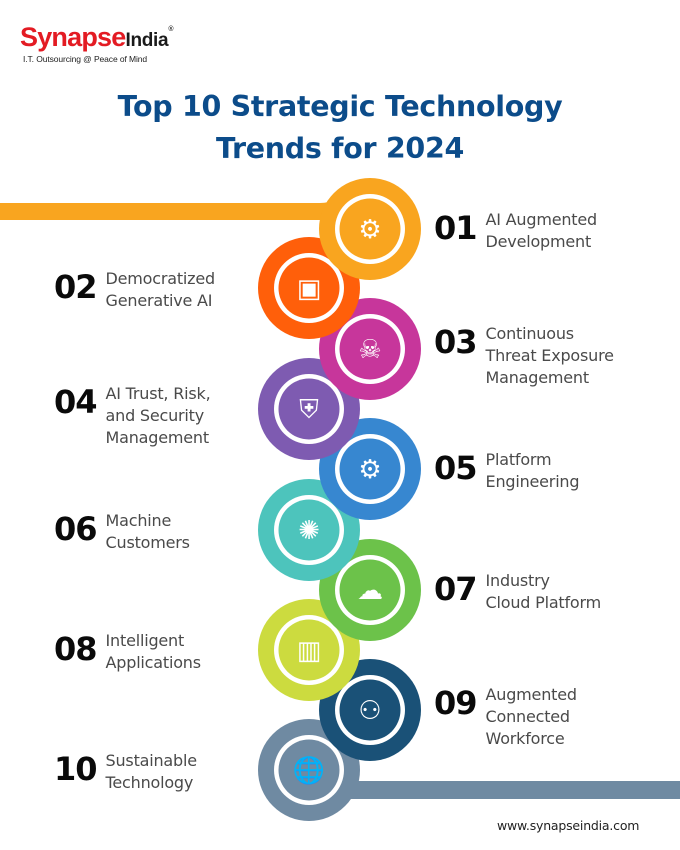 This screenshot has height=850, width=680. I want to click on trend-label: Intelligent Applications, so click(153, 651).